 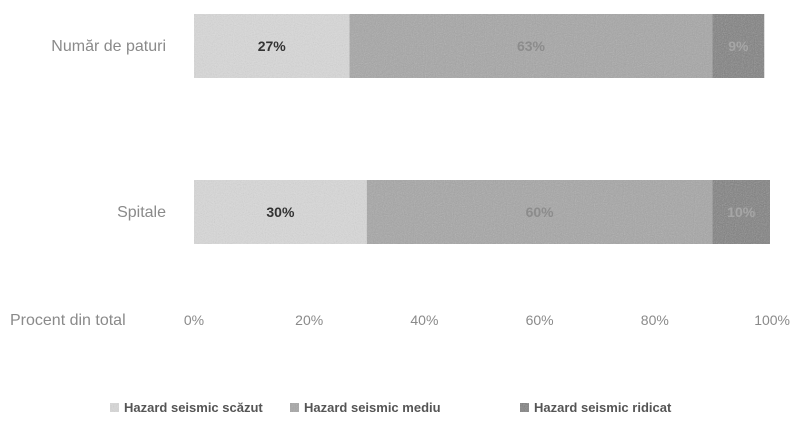 I want to click on data-label: 30%, so click(x=280, y=212).